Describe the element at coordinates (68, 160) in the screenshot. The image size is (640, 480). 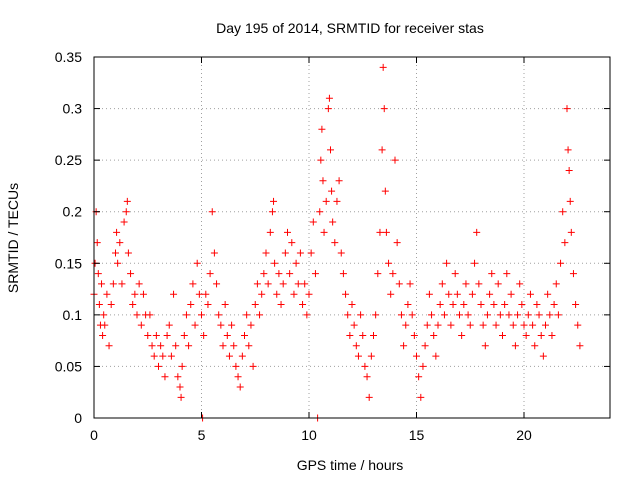
I see `y-tick-label: 0.25` at that location.